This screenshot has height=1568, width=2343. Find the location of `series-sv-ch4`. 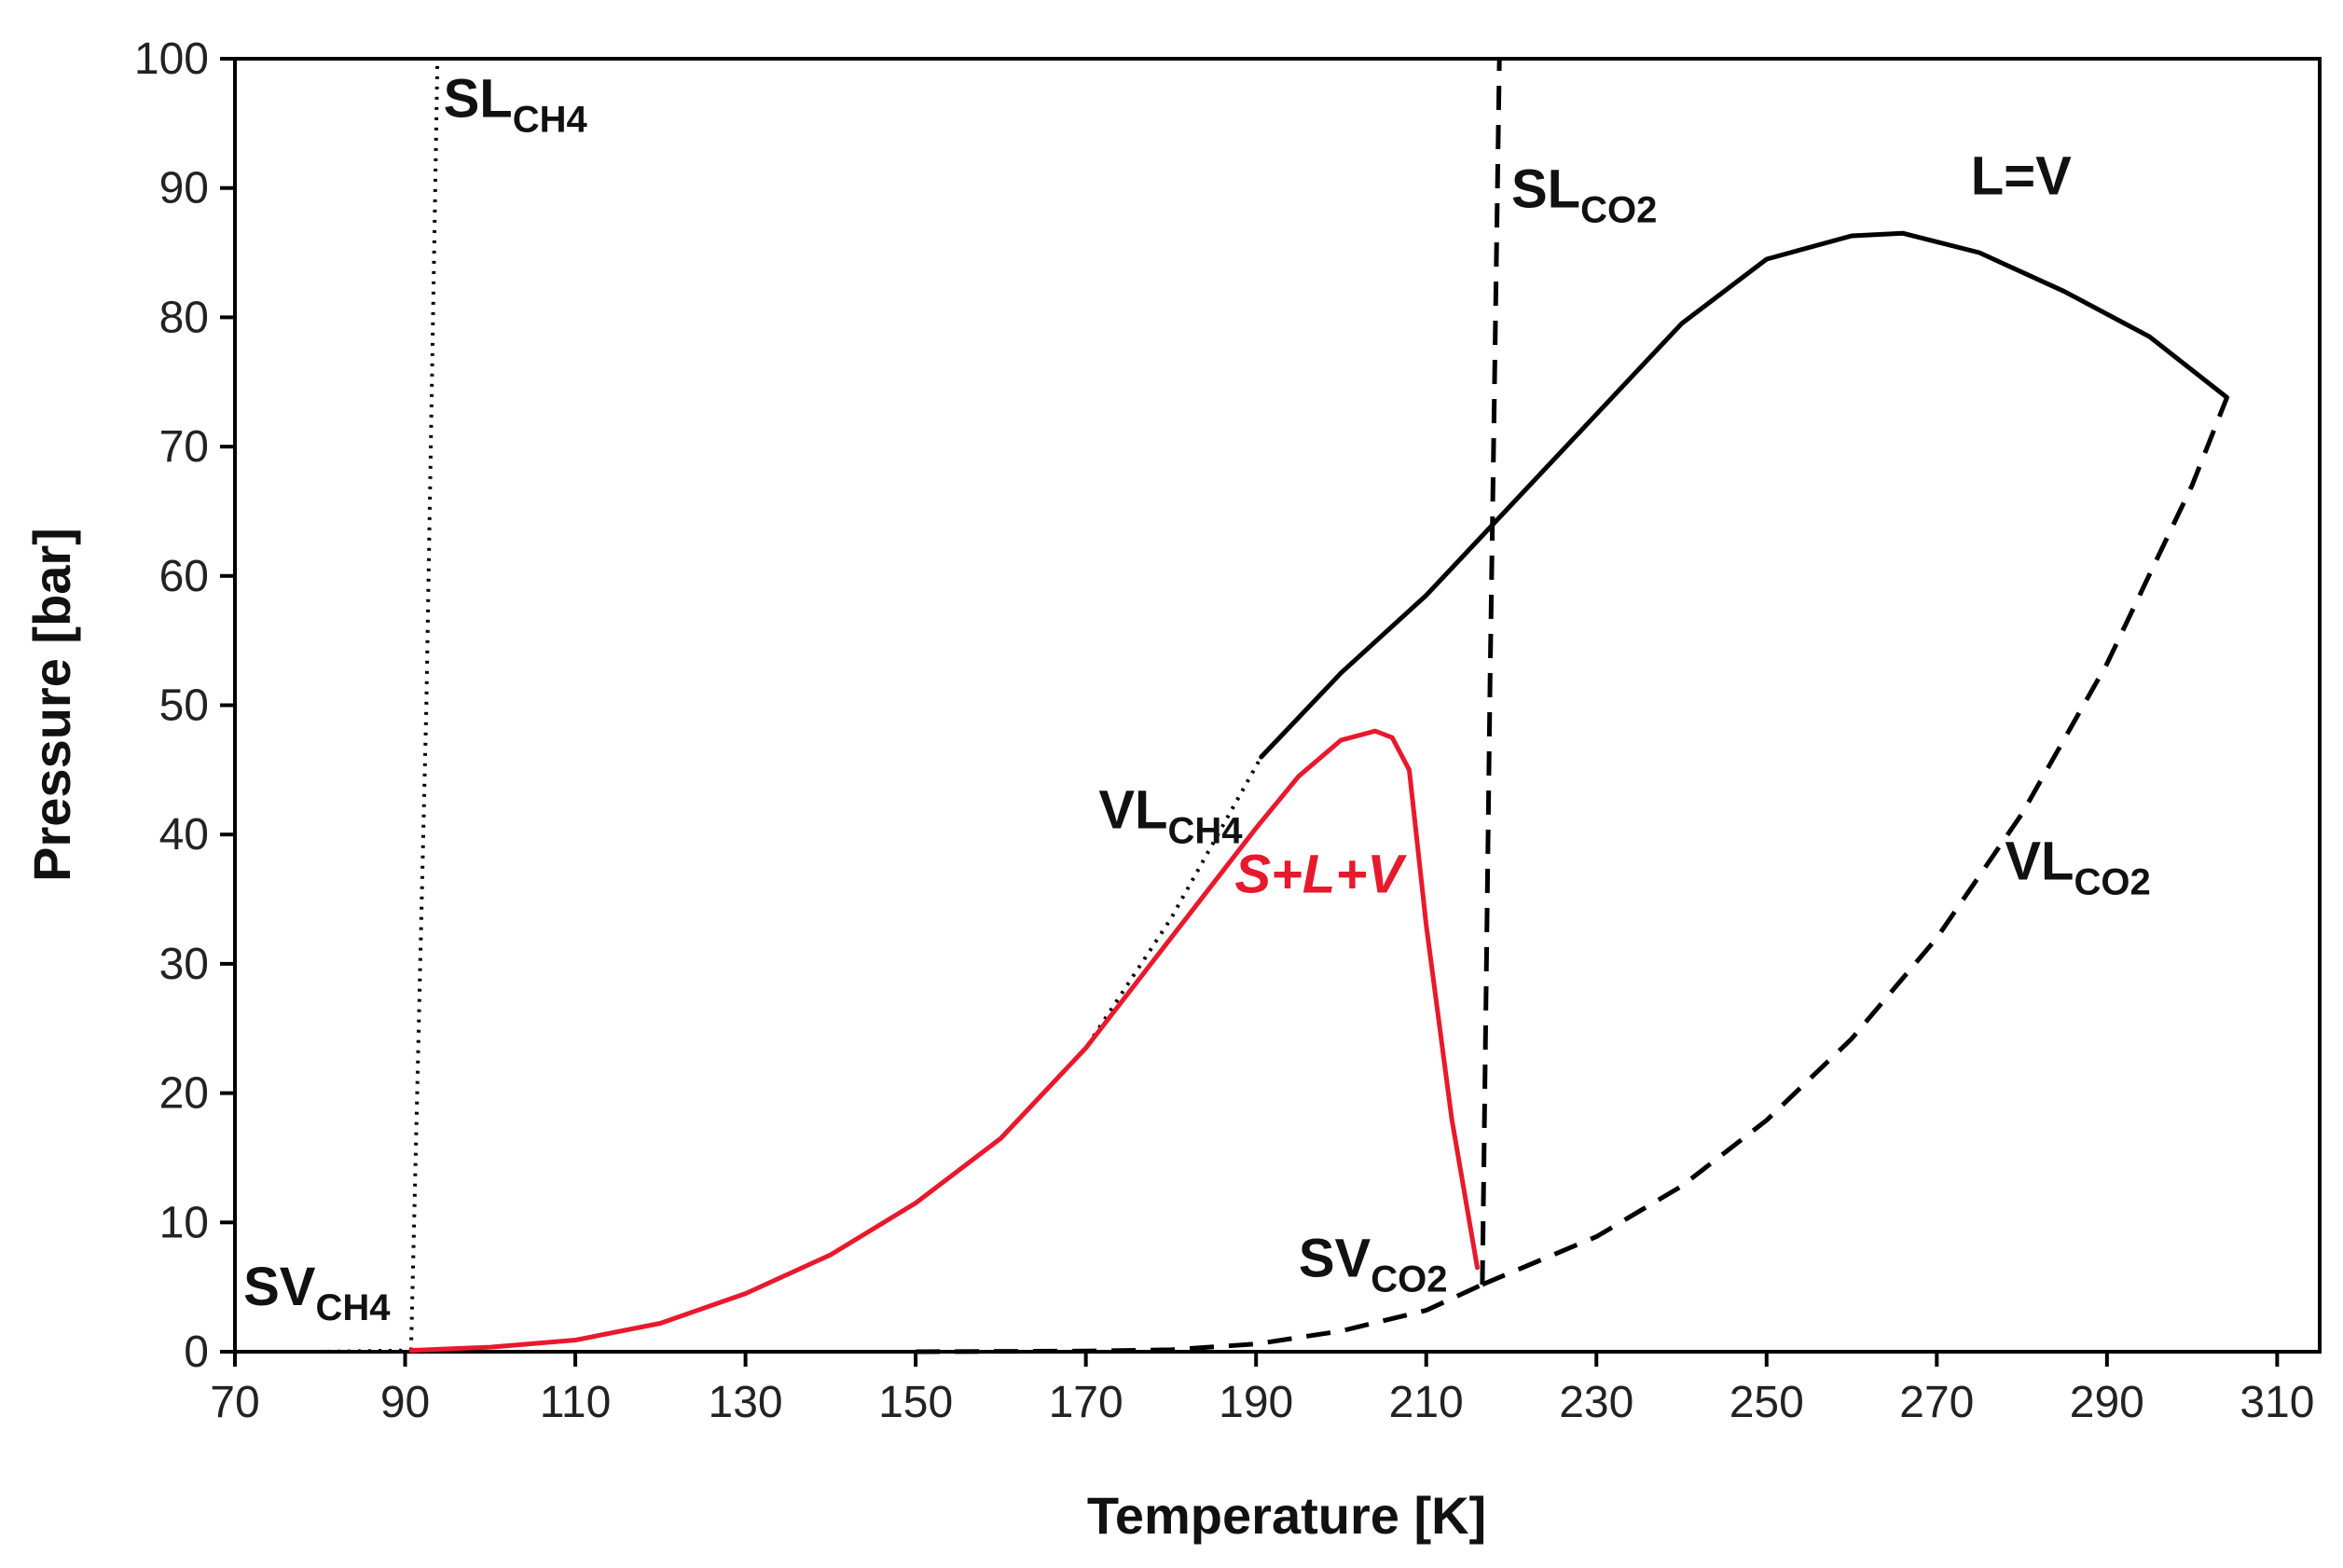

series-sv-ch4 is located at coordinates (323, 1351).